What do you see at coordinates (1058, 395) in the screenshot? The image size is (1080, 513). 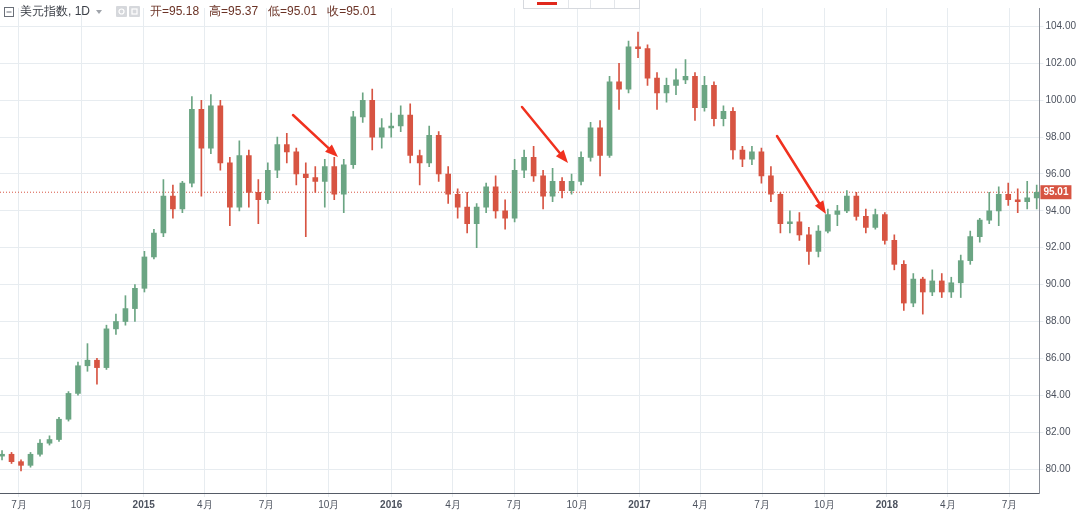 I see `y-tick-label: 84.00` at bounding box center [1058, 395].